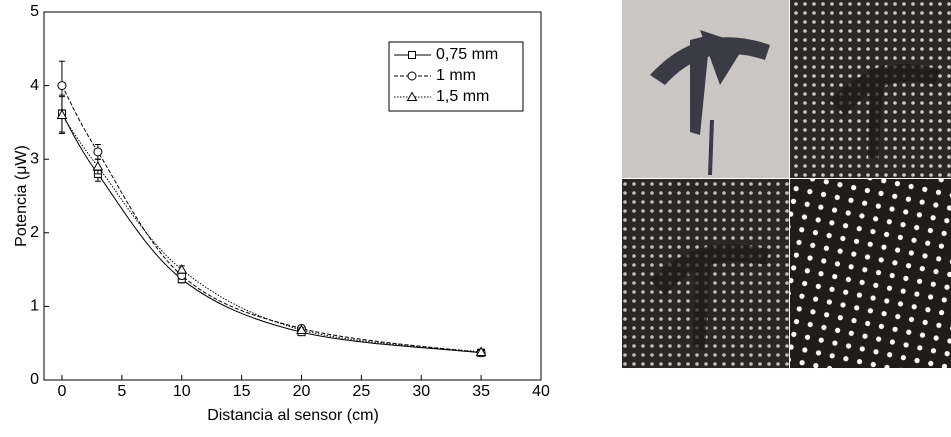  What do you see at coordinates (421, 391) in the screenshot?
I see `x-tick-label: 30` at bounding box center [421, 391].